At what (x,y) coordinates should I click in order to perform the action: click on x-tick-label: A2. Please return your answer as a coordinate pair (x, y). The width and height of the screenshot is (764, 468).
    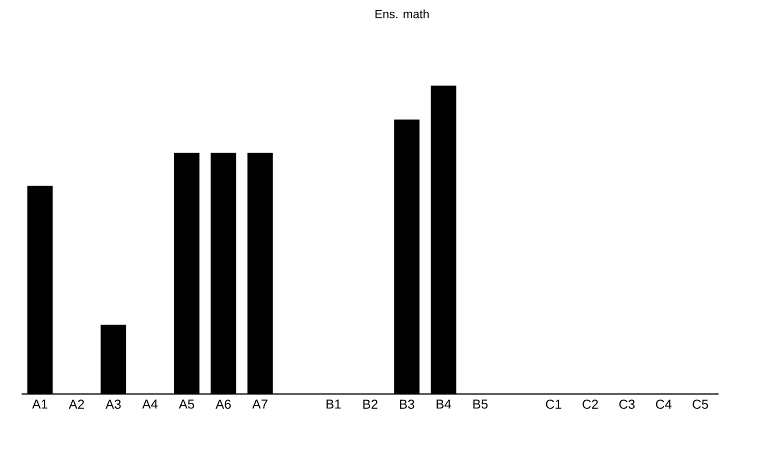
    Looking at the image, I should click on (76, 404).